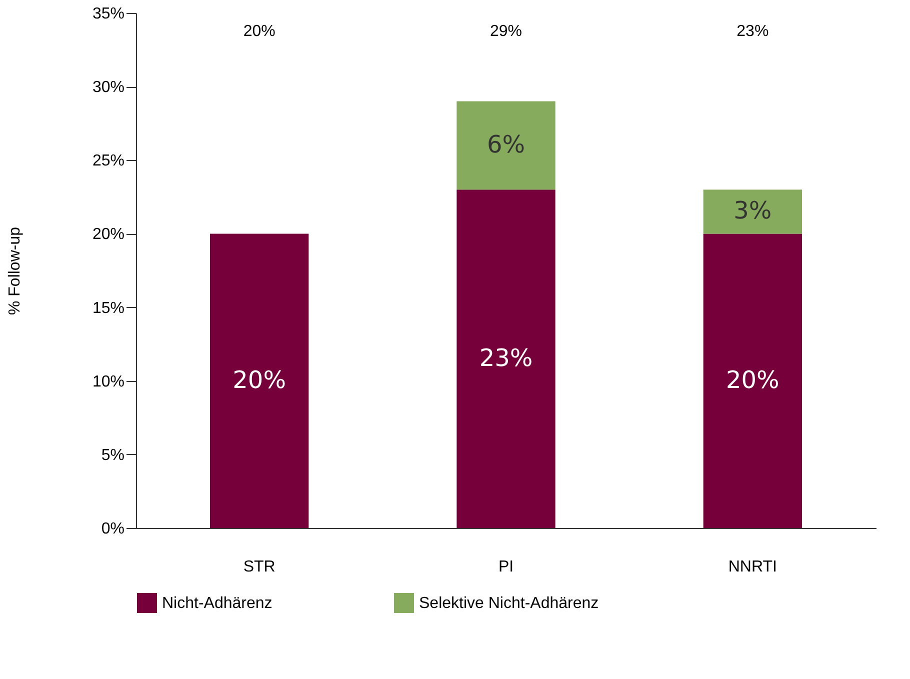 The width and height of the screenshot is (910, 679). Describe the element at coordinates (259, 567) in the screenshot. I see `x-tick-label: STR` at that location.